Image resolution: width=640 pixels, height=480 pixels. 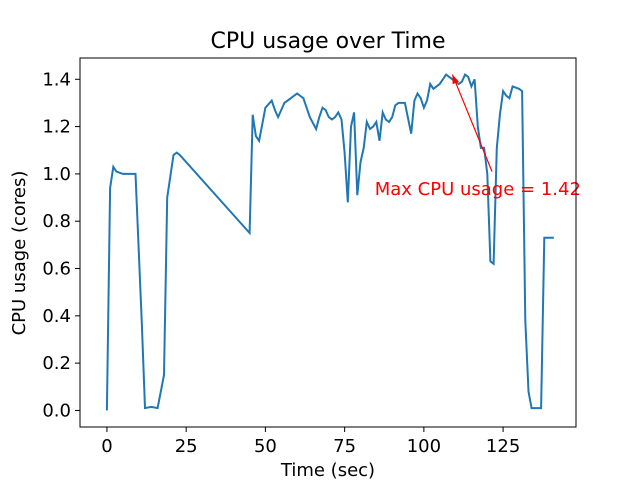 I want to click on annotation-arrow-line, so click(x=472, y=123).